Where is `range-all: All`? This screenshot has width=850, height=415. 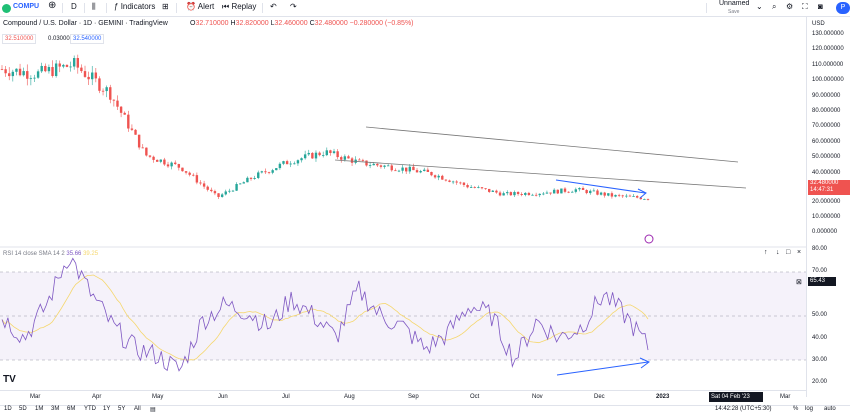 range-all: All is located at coordinates (137, 409).